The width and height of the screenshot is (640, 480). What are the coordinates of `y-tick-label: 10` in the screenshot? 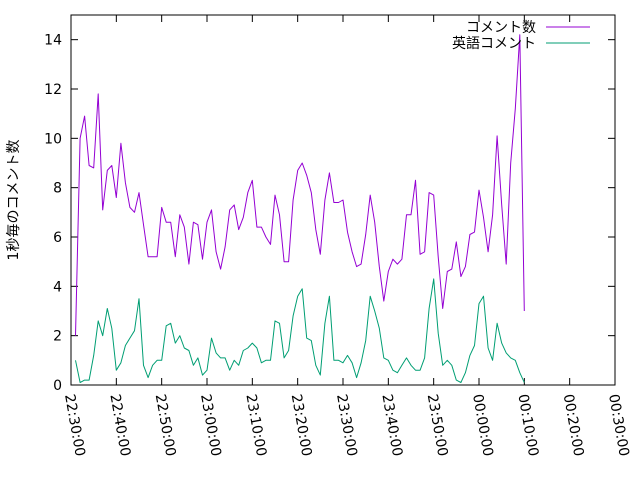 It's located at (53, 139).